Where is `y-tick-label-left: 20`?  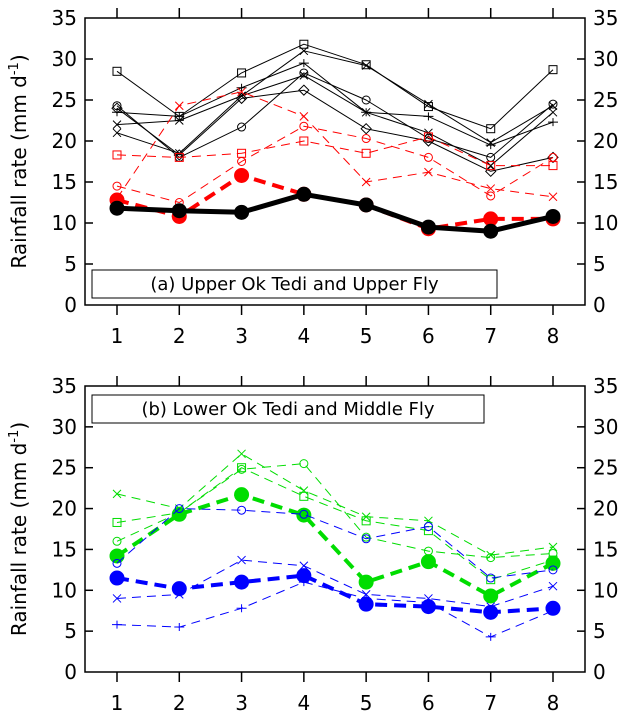 y-tick-label-left: 20 is located at coordinates (64, 509).